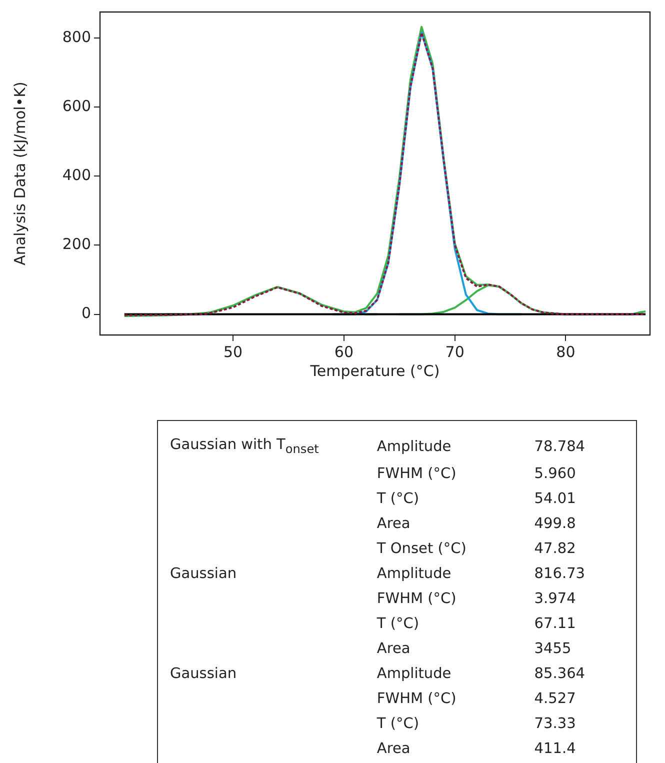 This screenshot has height=763, width=665. I want to click on x-tick-label: 50, so click(233, 351).